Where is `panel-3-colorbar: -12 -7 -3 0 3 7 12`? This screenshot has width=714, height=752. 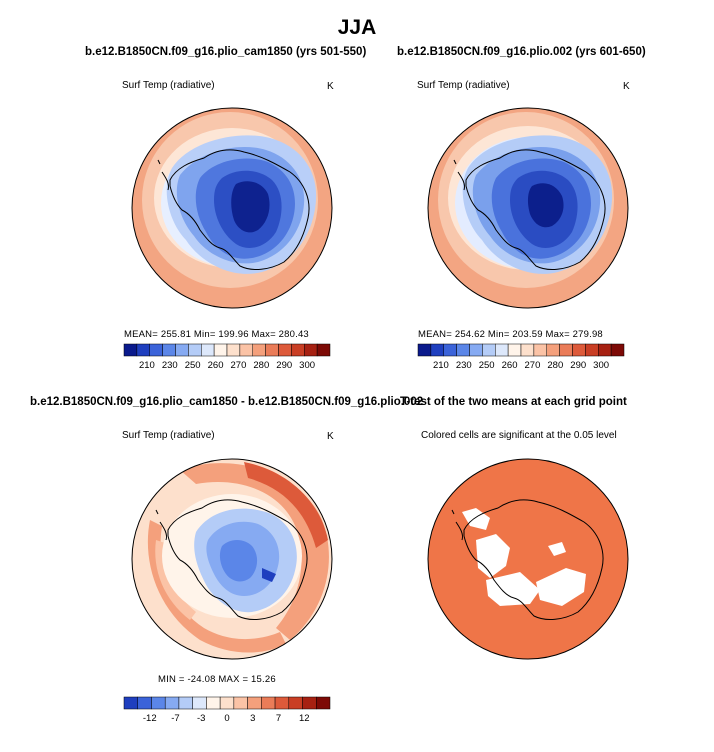
panel-3-colorbar: -12 -7 -3 0 3 7 12 is located at coordinates (227, 710).